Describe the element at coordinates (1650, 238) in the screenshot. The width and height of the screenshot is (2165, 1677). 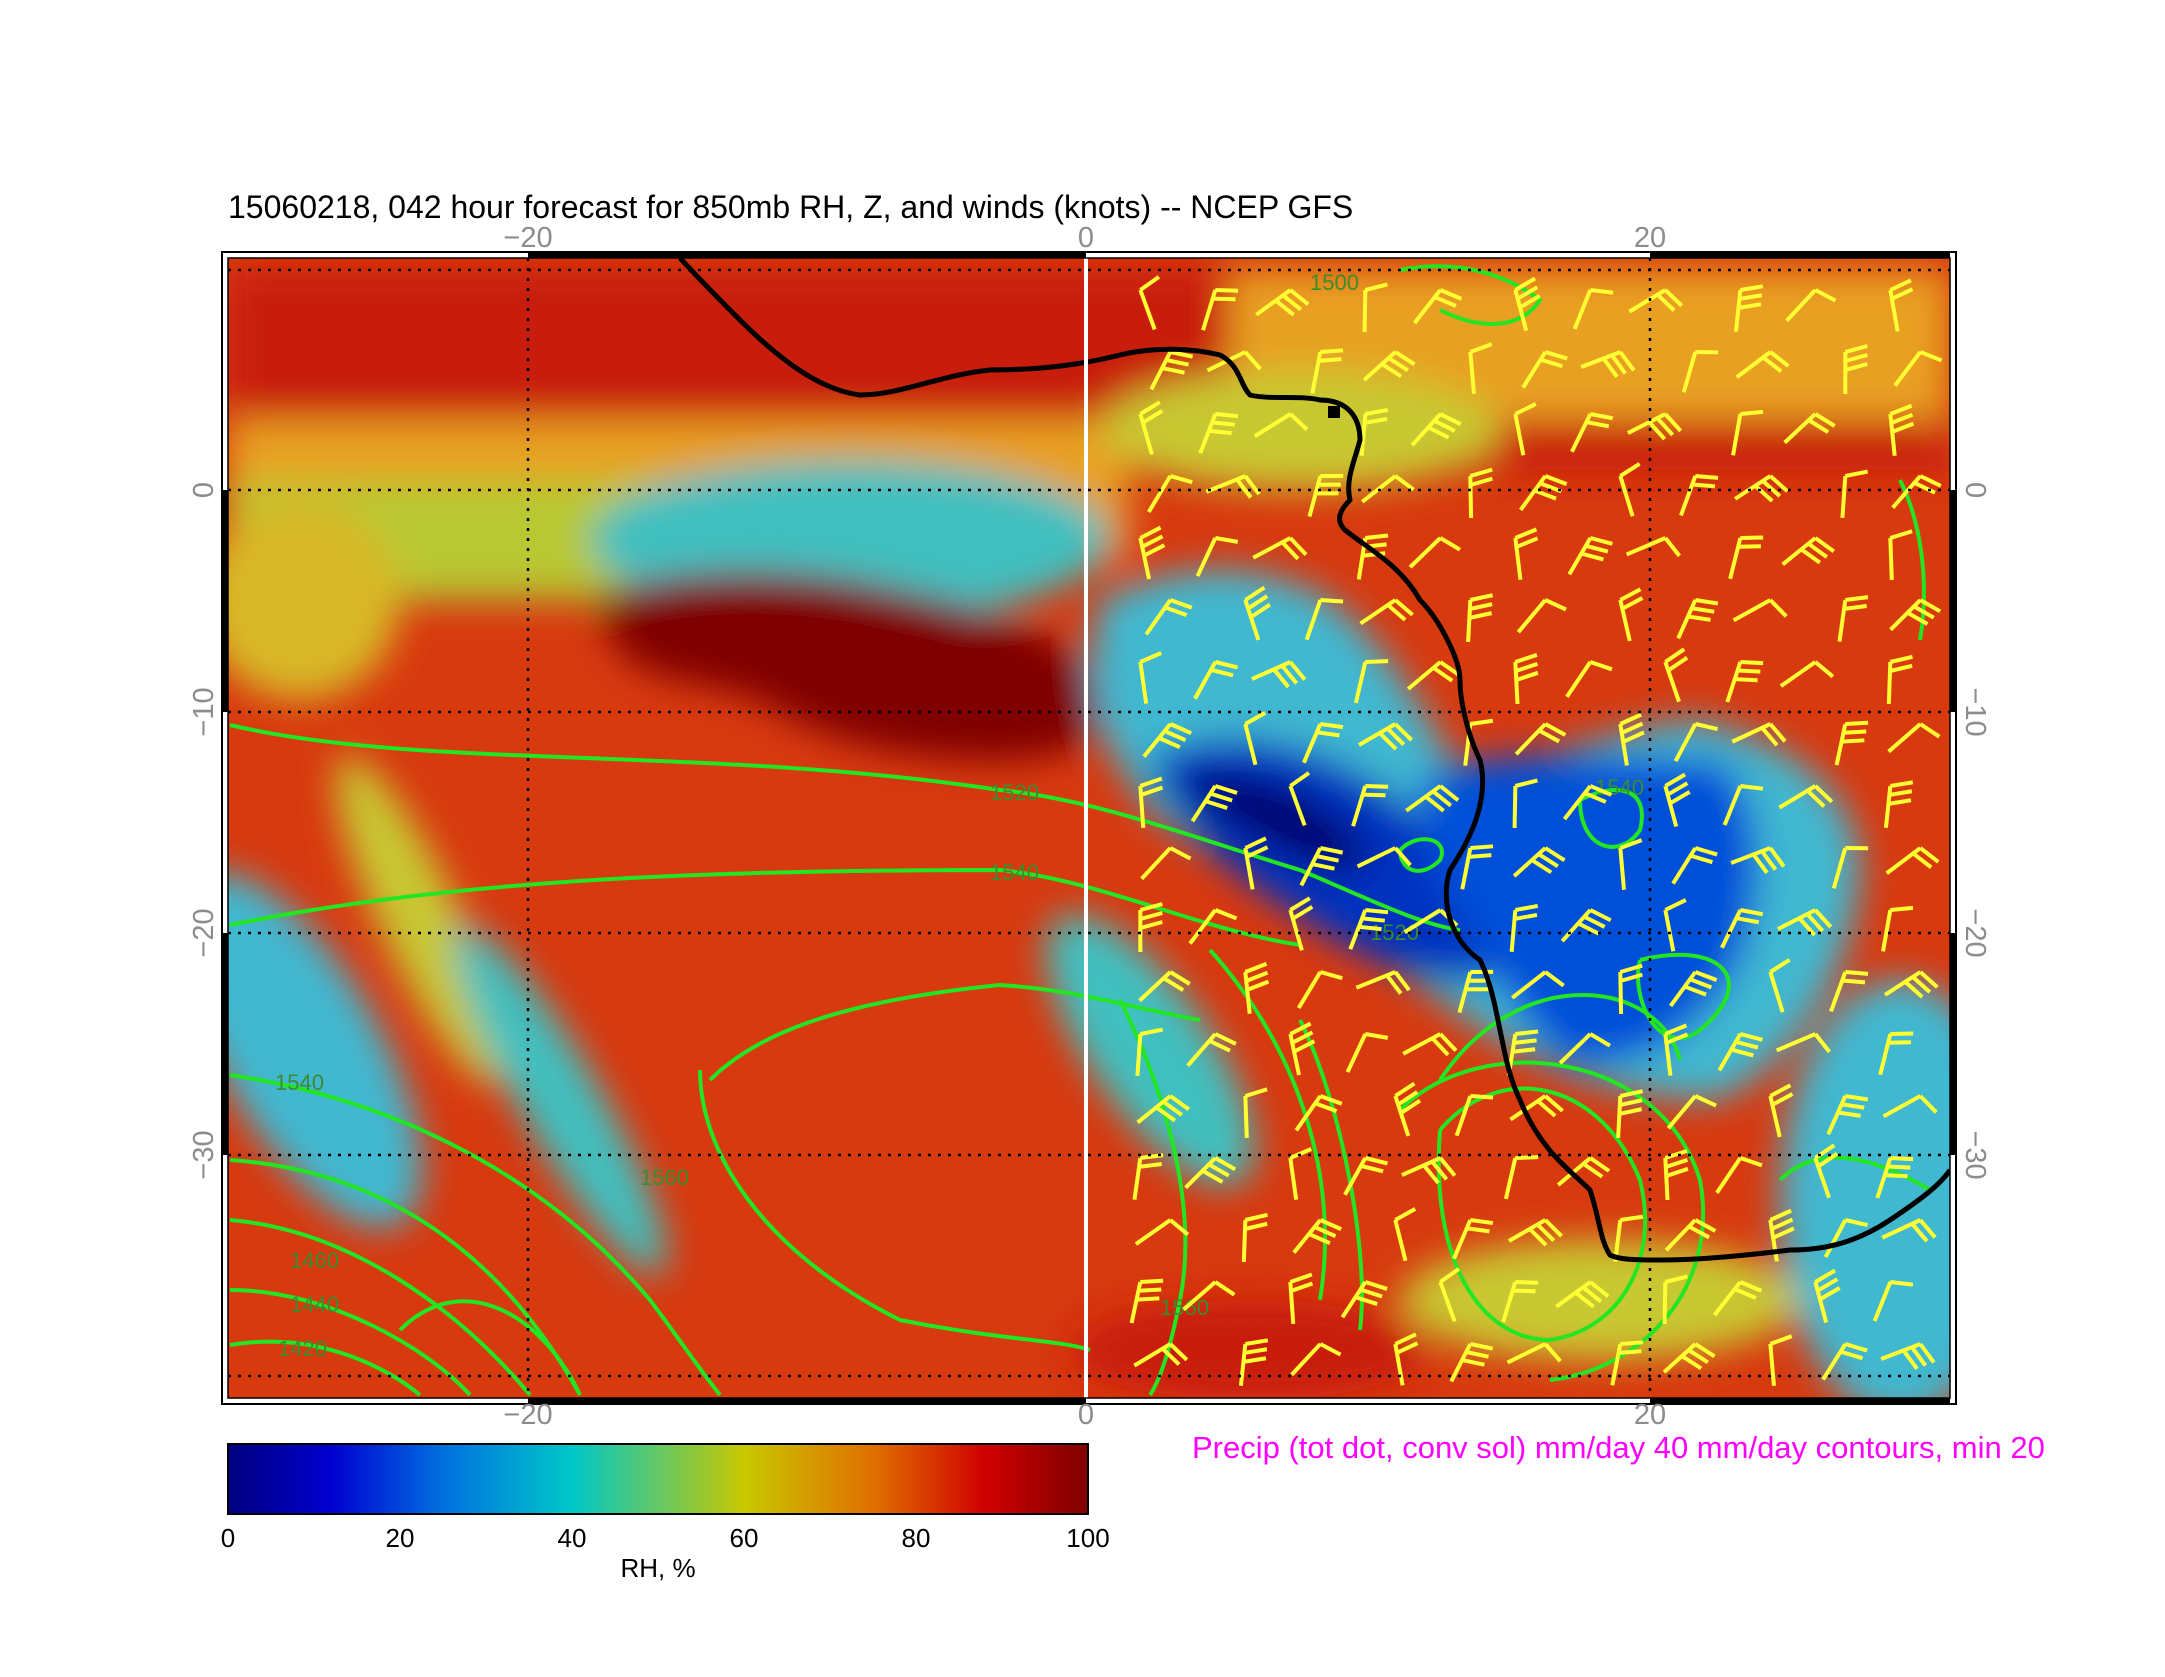
I see `lon-tick: 20` at that location.